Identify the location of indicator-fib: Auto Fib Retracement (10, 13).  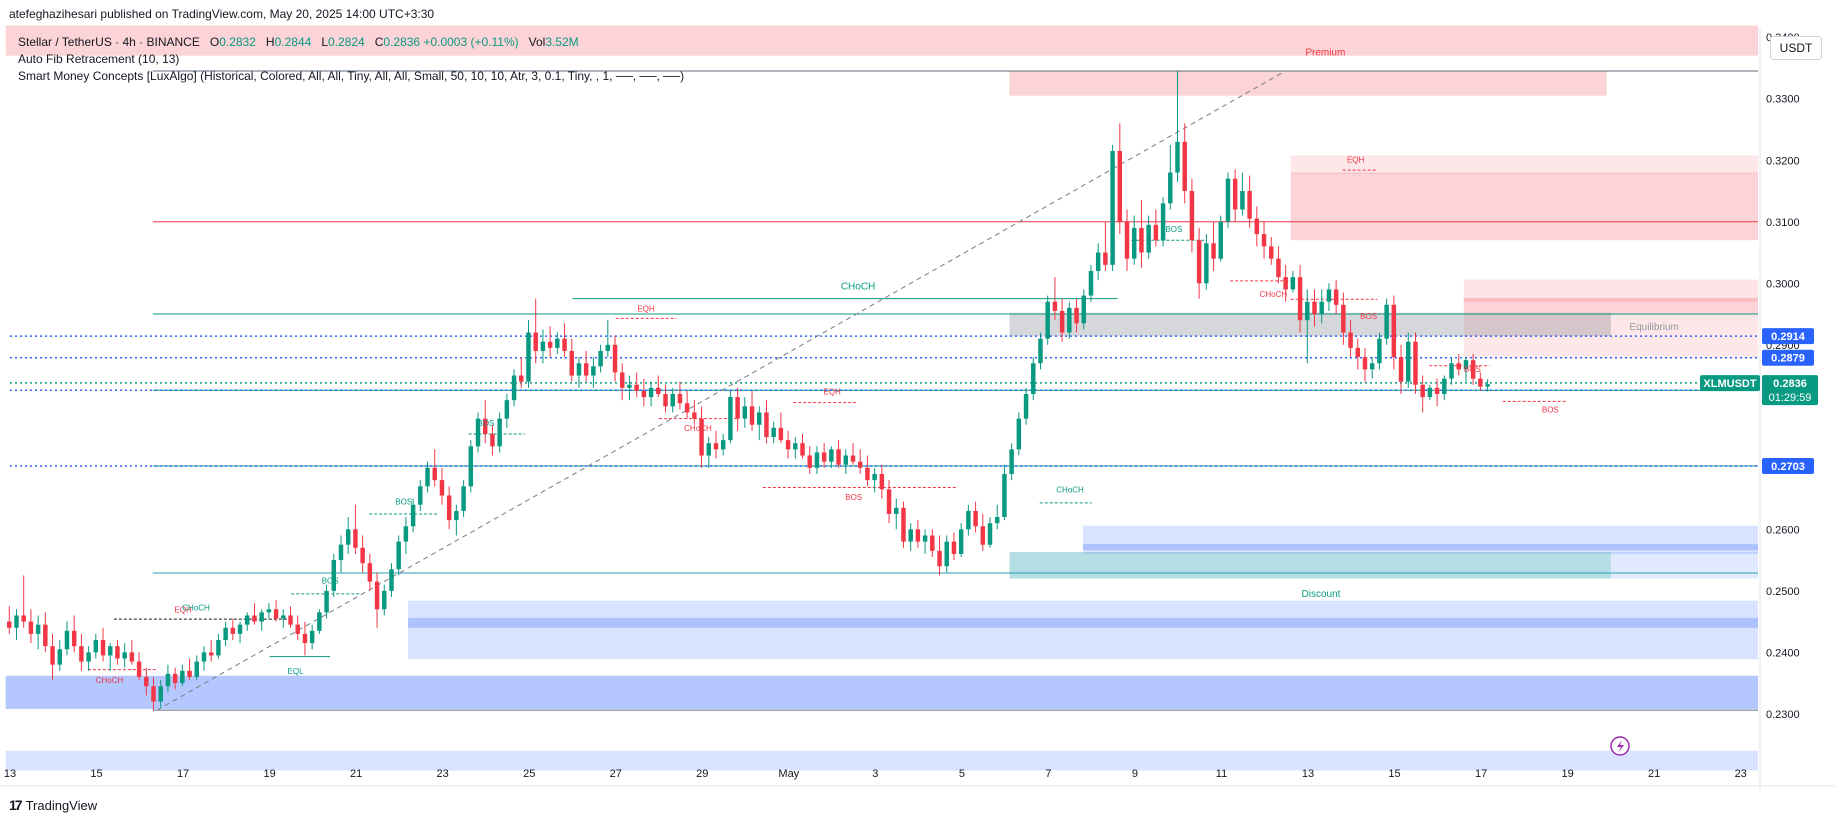
(99, 59).